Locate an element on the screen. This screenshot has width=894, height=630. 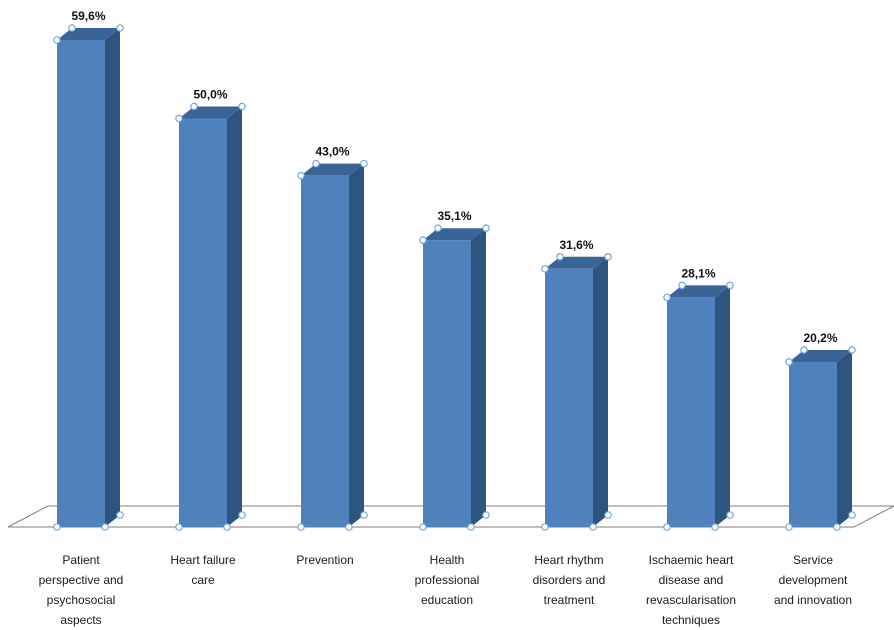
category-label: Heart rhythm disorders and treatment is located at coordinates (569, 580).